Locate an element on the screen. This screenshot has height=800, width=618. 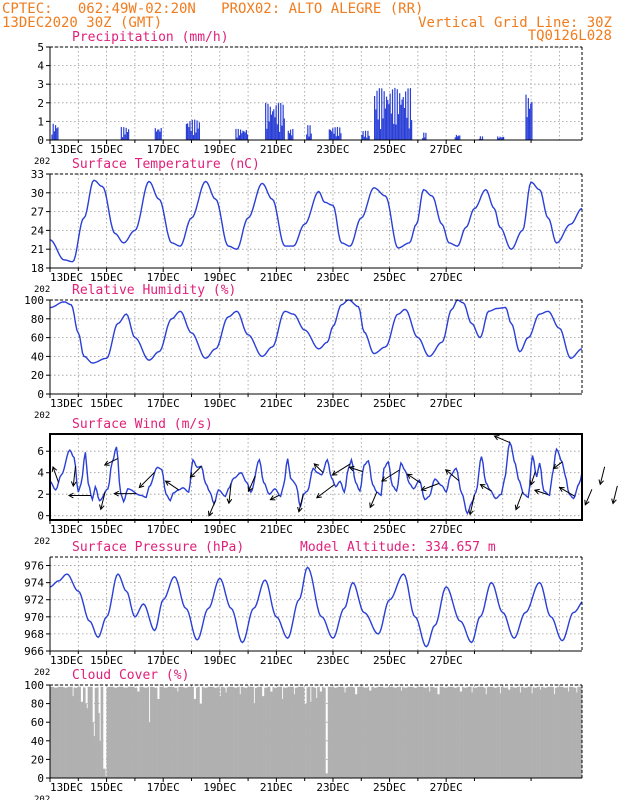
x-tick-label: 23DEC is located at coordinates (332, 660).